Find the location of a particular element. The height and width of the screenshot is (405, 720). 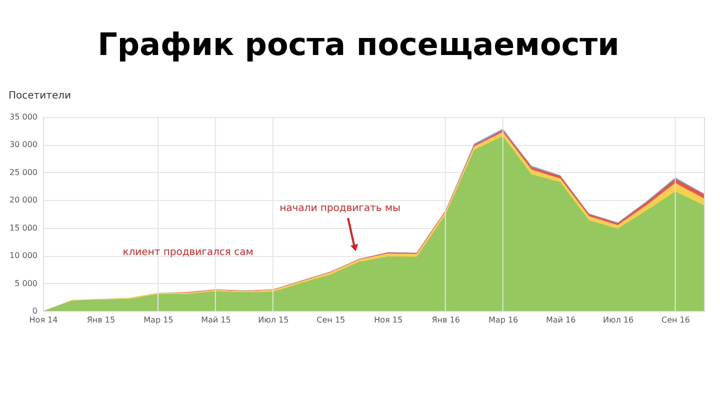

y-tick-label: 20 000 is located at coordinates (24, 200).